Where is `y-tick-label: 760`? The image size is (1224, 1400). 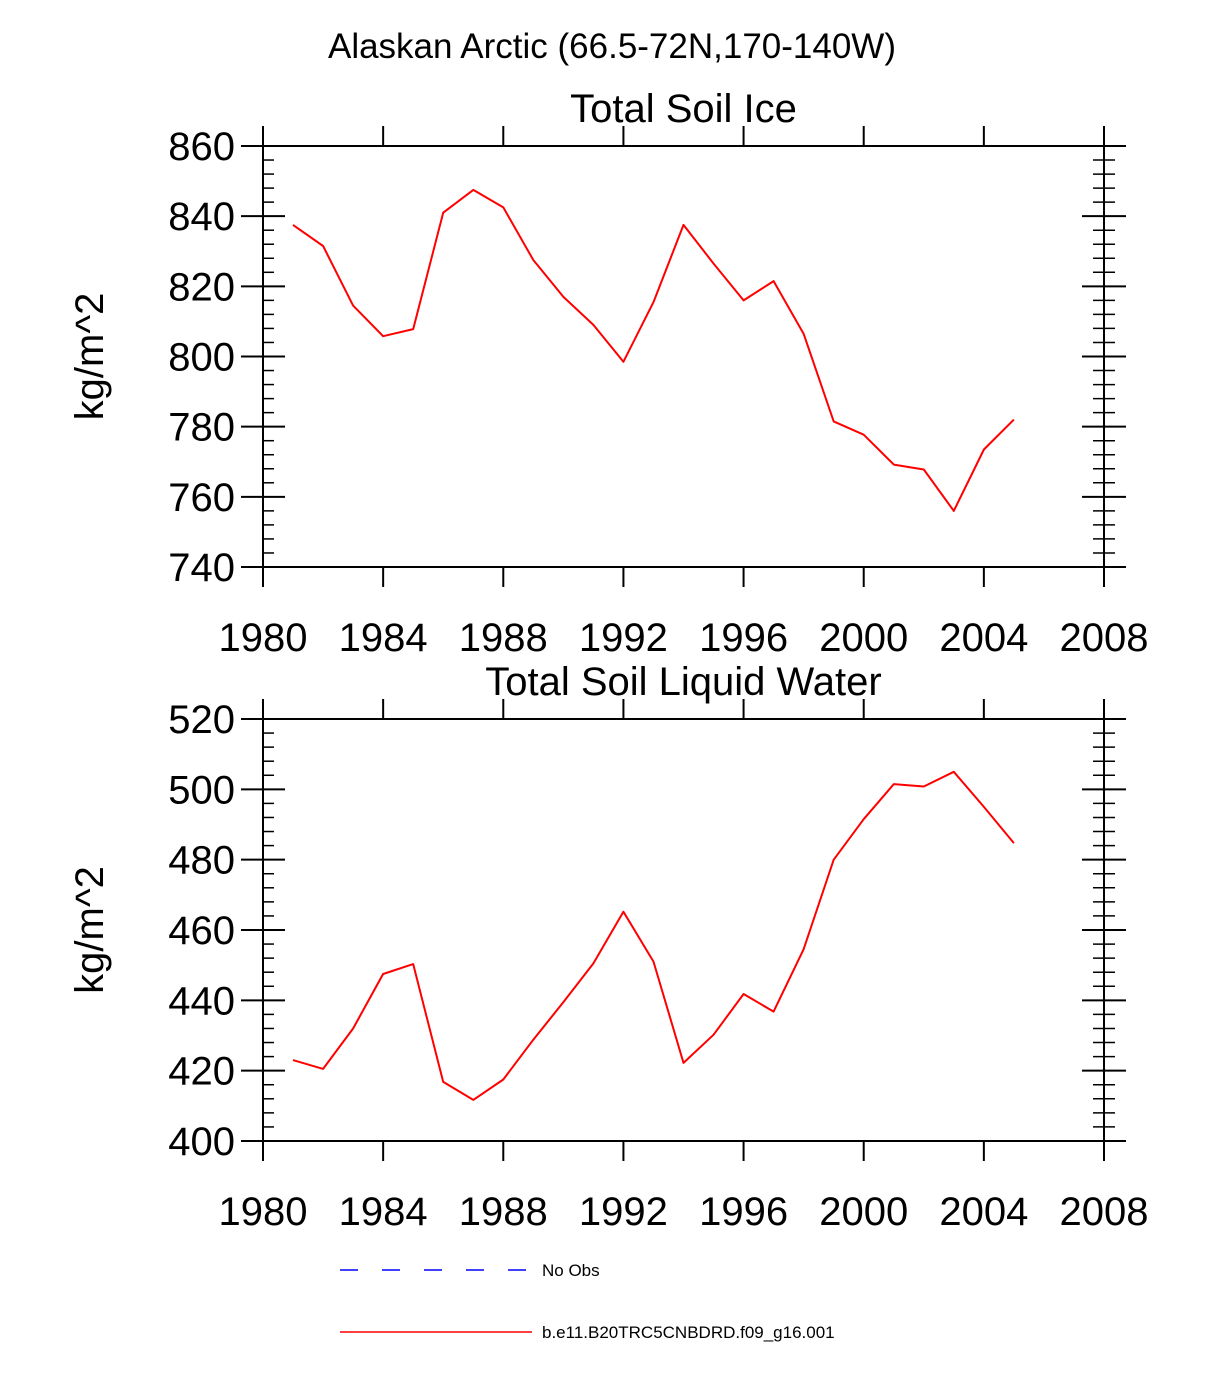 y-tick-label: 760 is located at coordinates (201, 498).